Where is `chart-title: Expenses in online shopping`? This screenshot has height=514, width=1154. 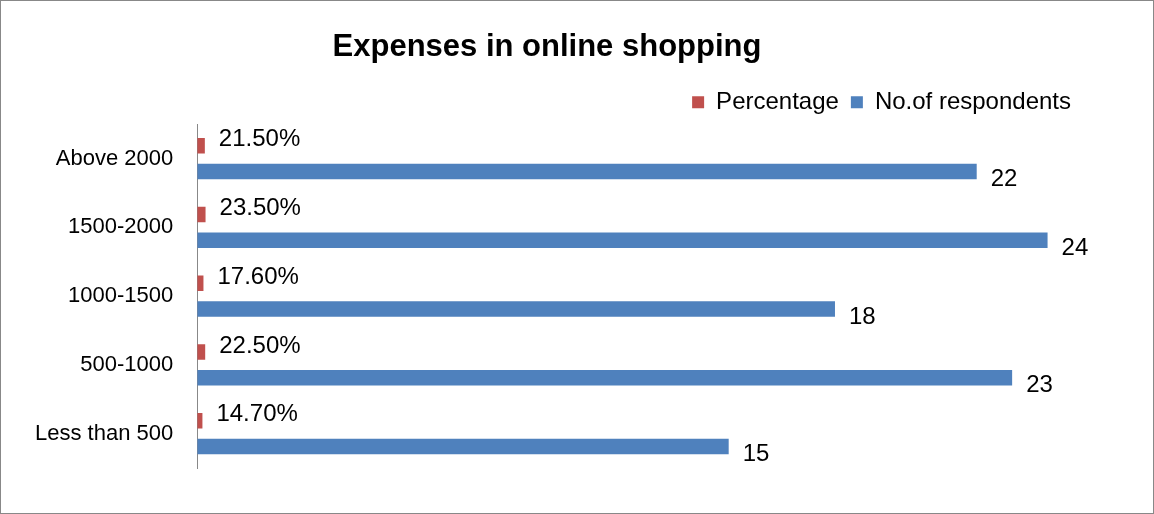 chart-title: Expenses in online shopping is located at coordinates (547, 46).